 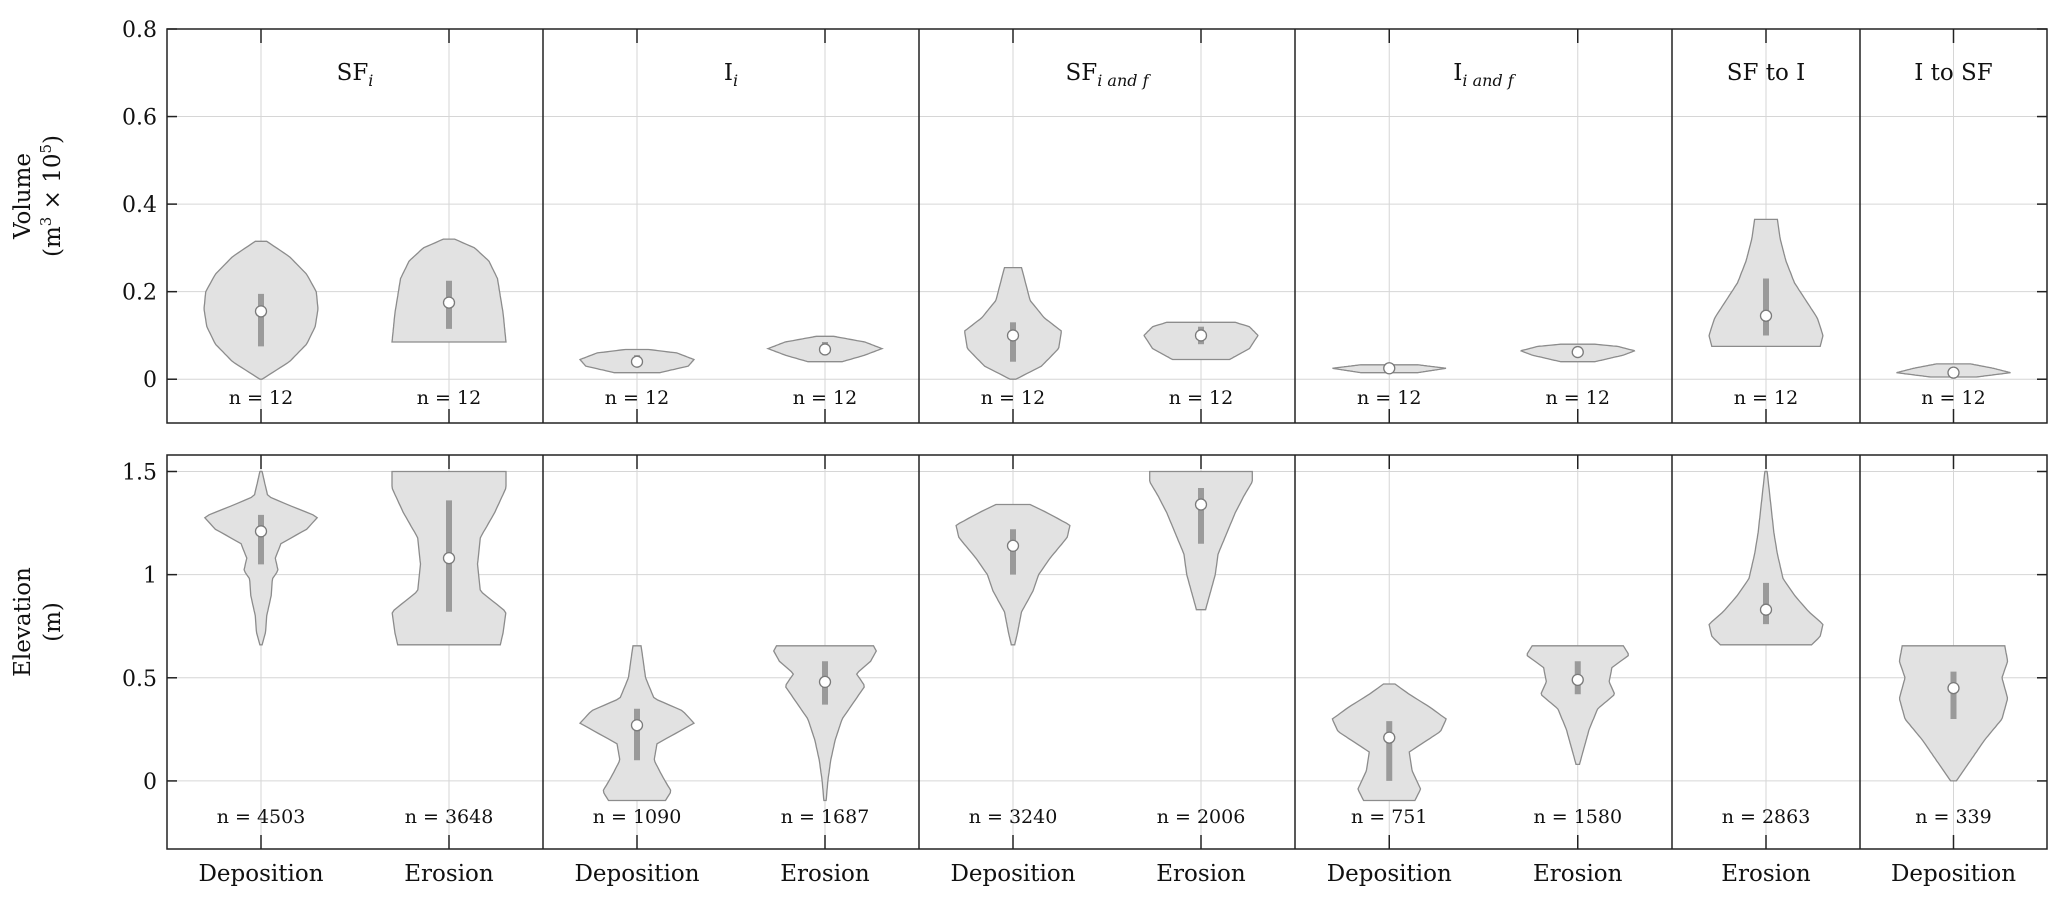 What do you see at coordinates (139, 205) in the screenshot?
I see `y-tick-label: 0.4` at bounding box center [139, 205].